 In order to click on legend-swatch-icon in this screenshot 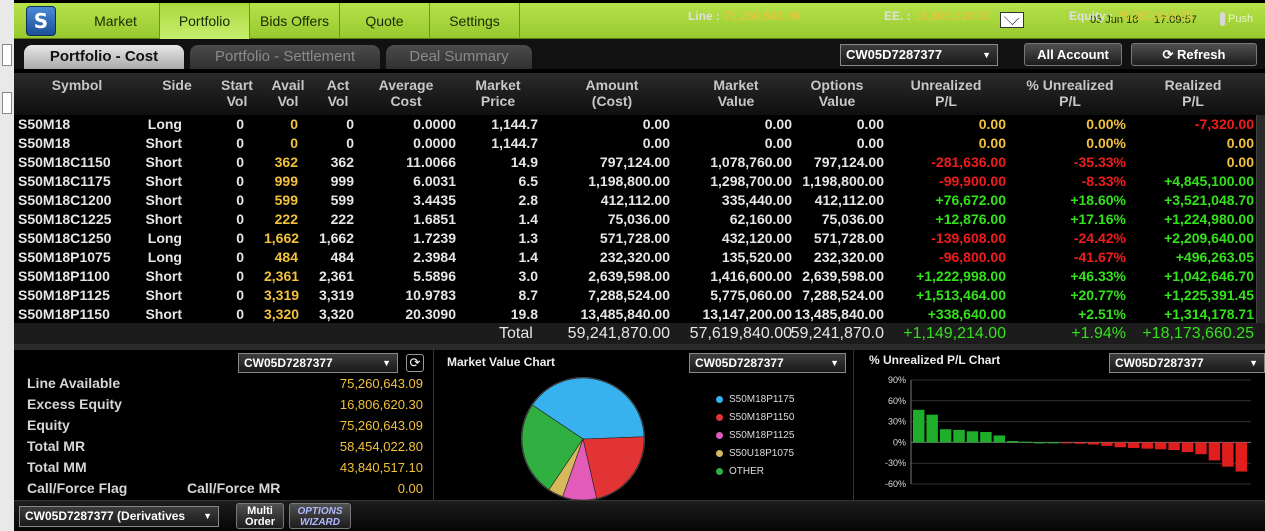, I will do `click(719, 453)`.